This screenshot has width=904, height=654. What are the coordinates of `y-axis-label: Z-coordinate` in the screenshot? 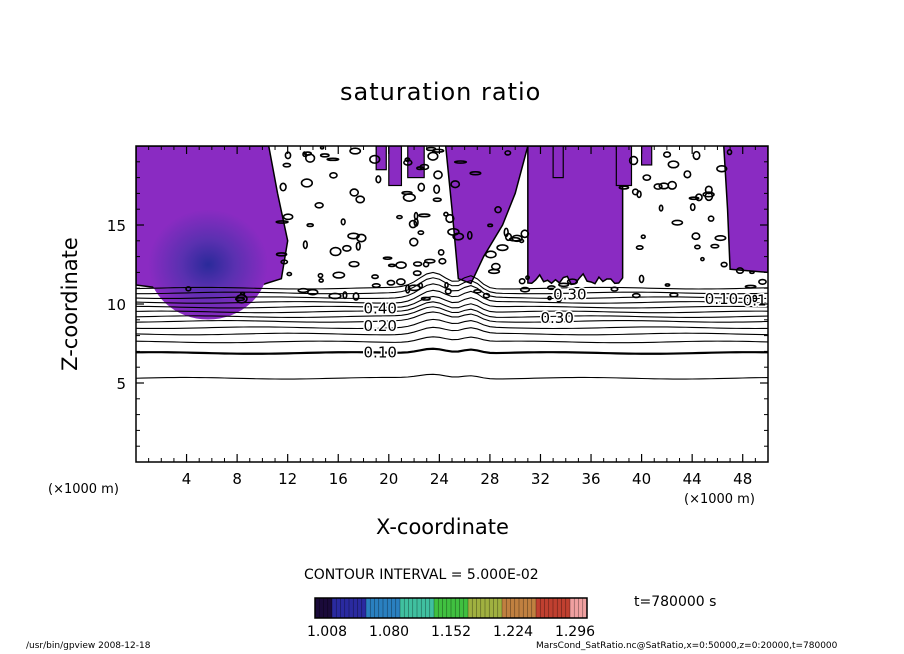 It's located at (70, 304).